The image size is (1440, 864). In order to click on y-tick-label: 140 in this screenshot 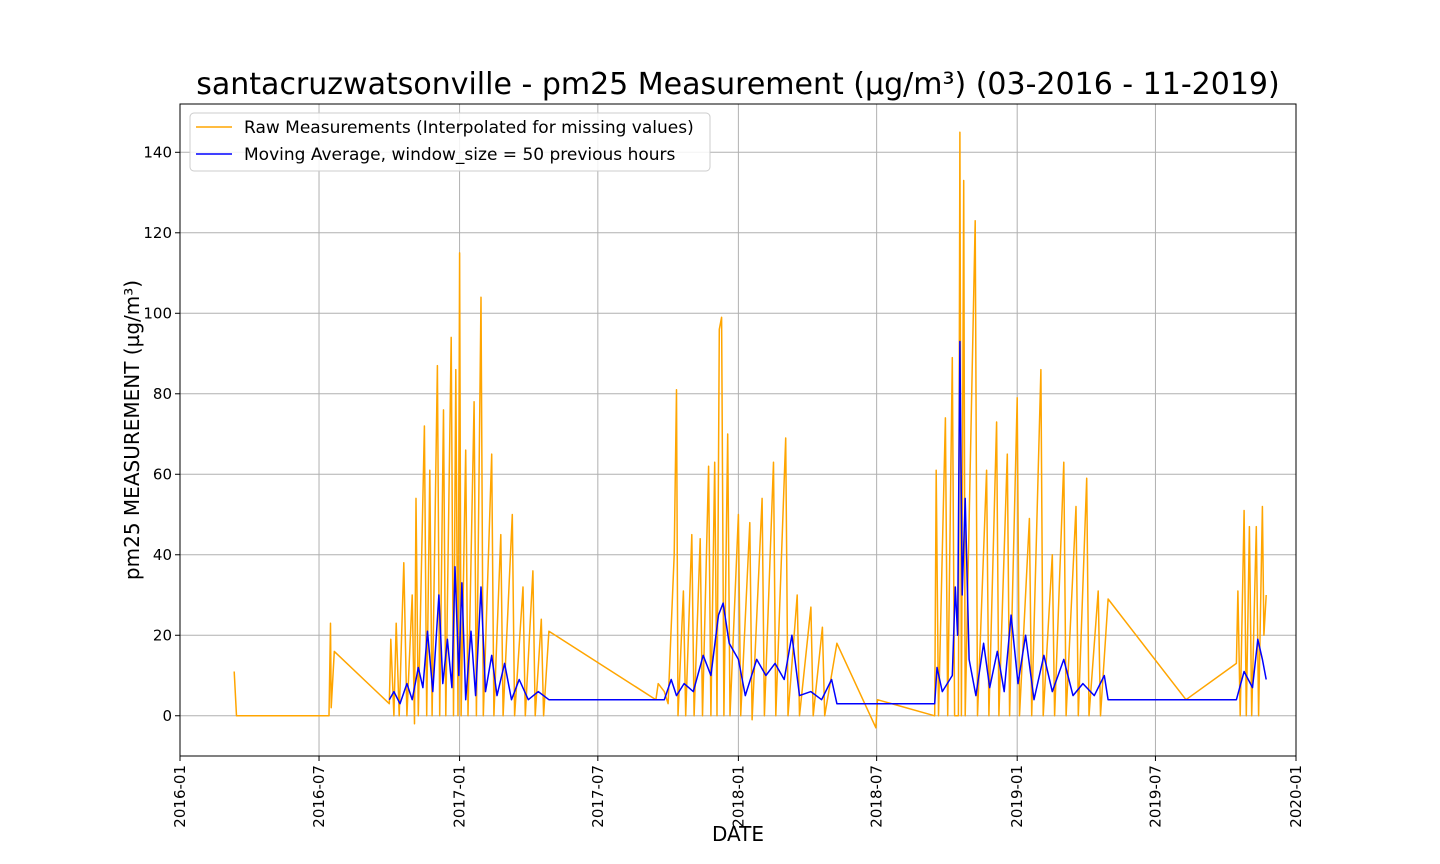, I will do `click(157, 152)`.